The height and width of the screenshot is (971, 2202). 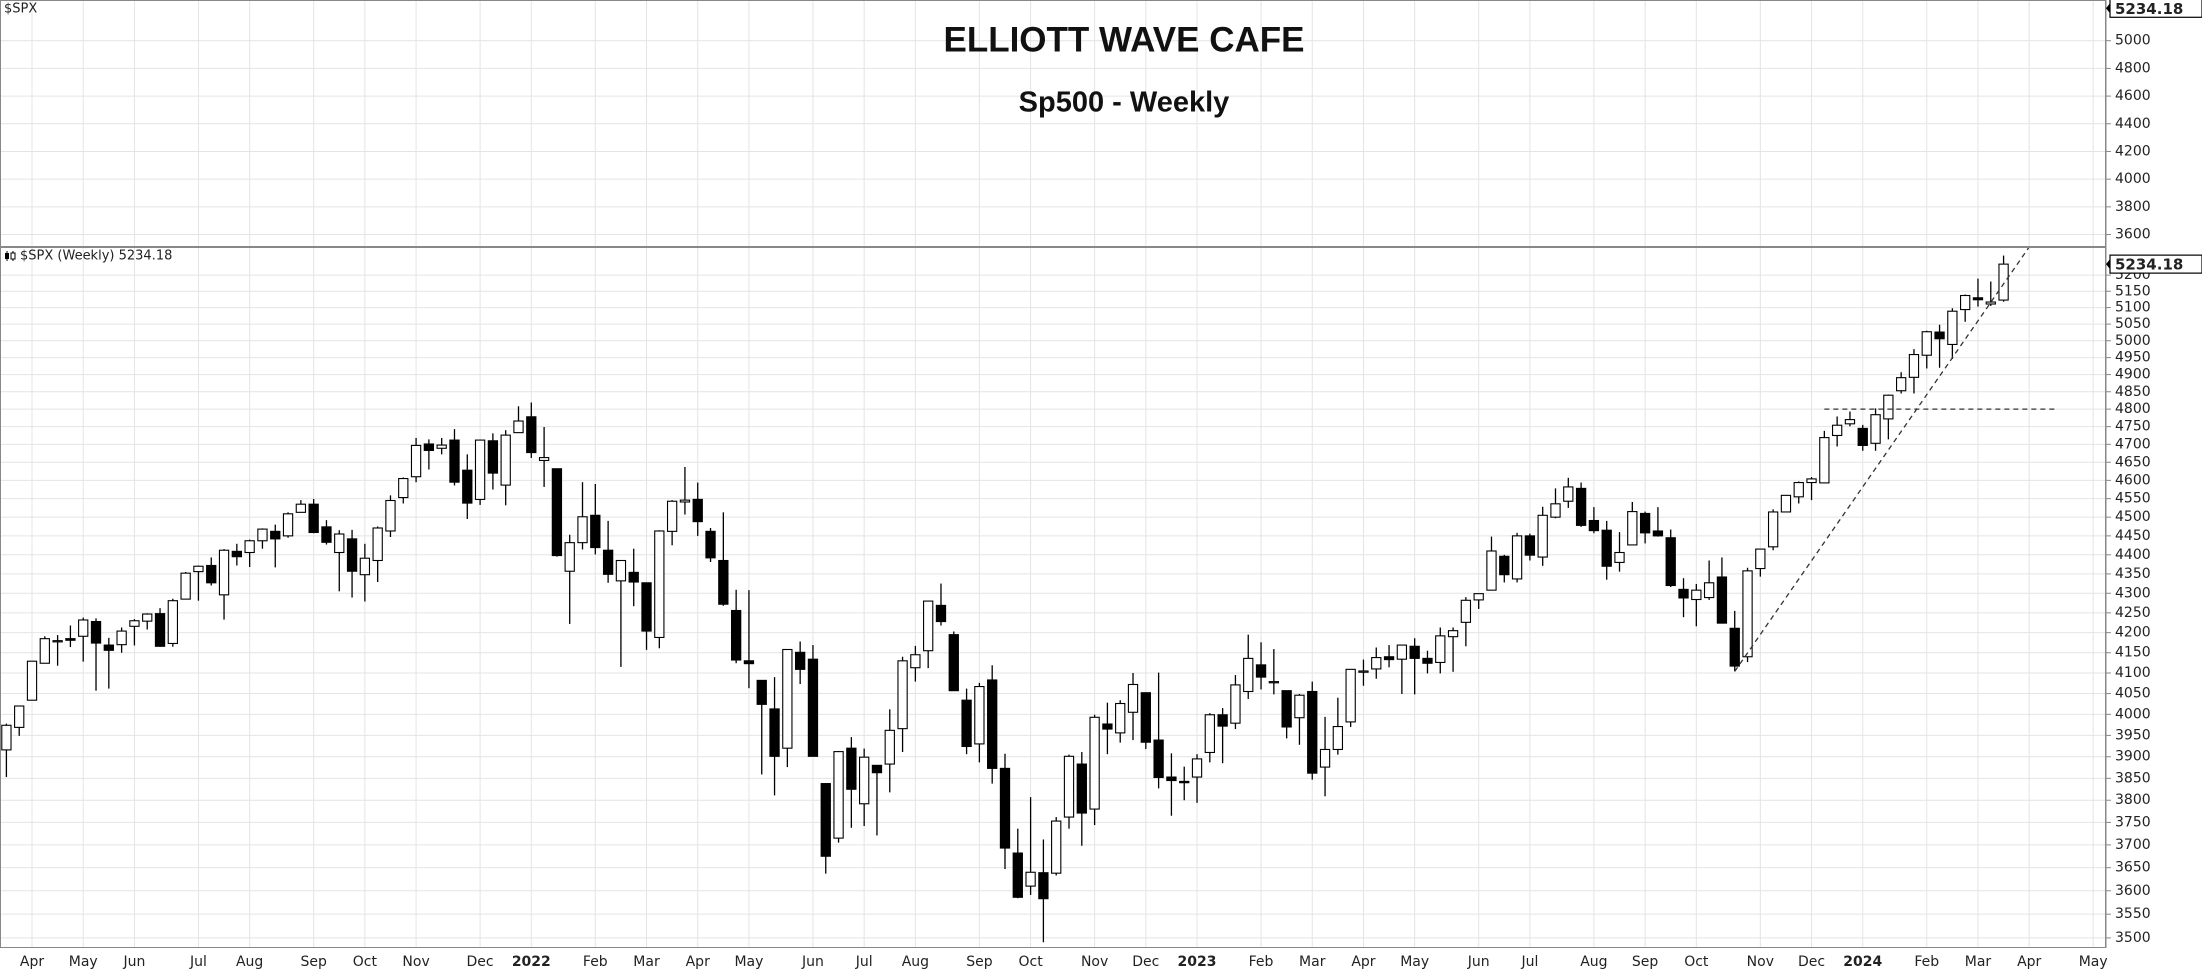 What do you see at coordinates (2133, 444) in the screenshot?
I see `y-tick-label: 4700` at bounding box center [2133, 444].